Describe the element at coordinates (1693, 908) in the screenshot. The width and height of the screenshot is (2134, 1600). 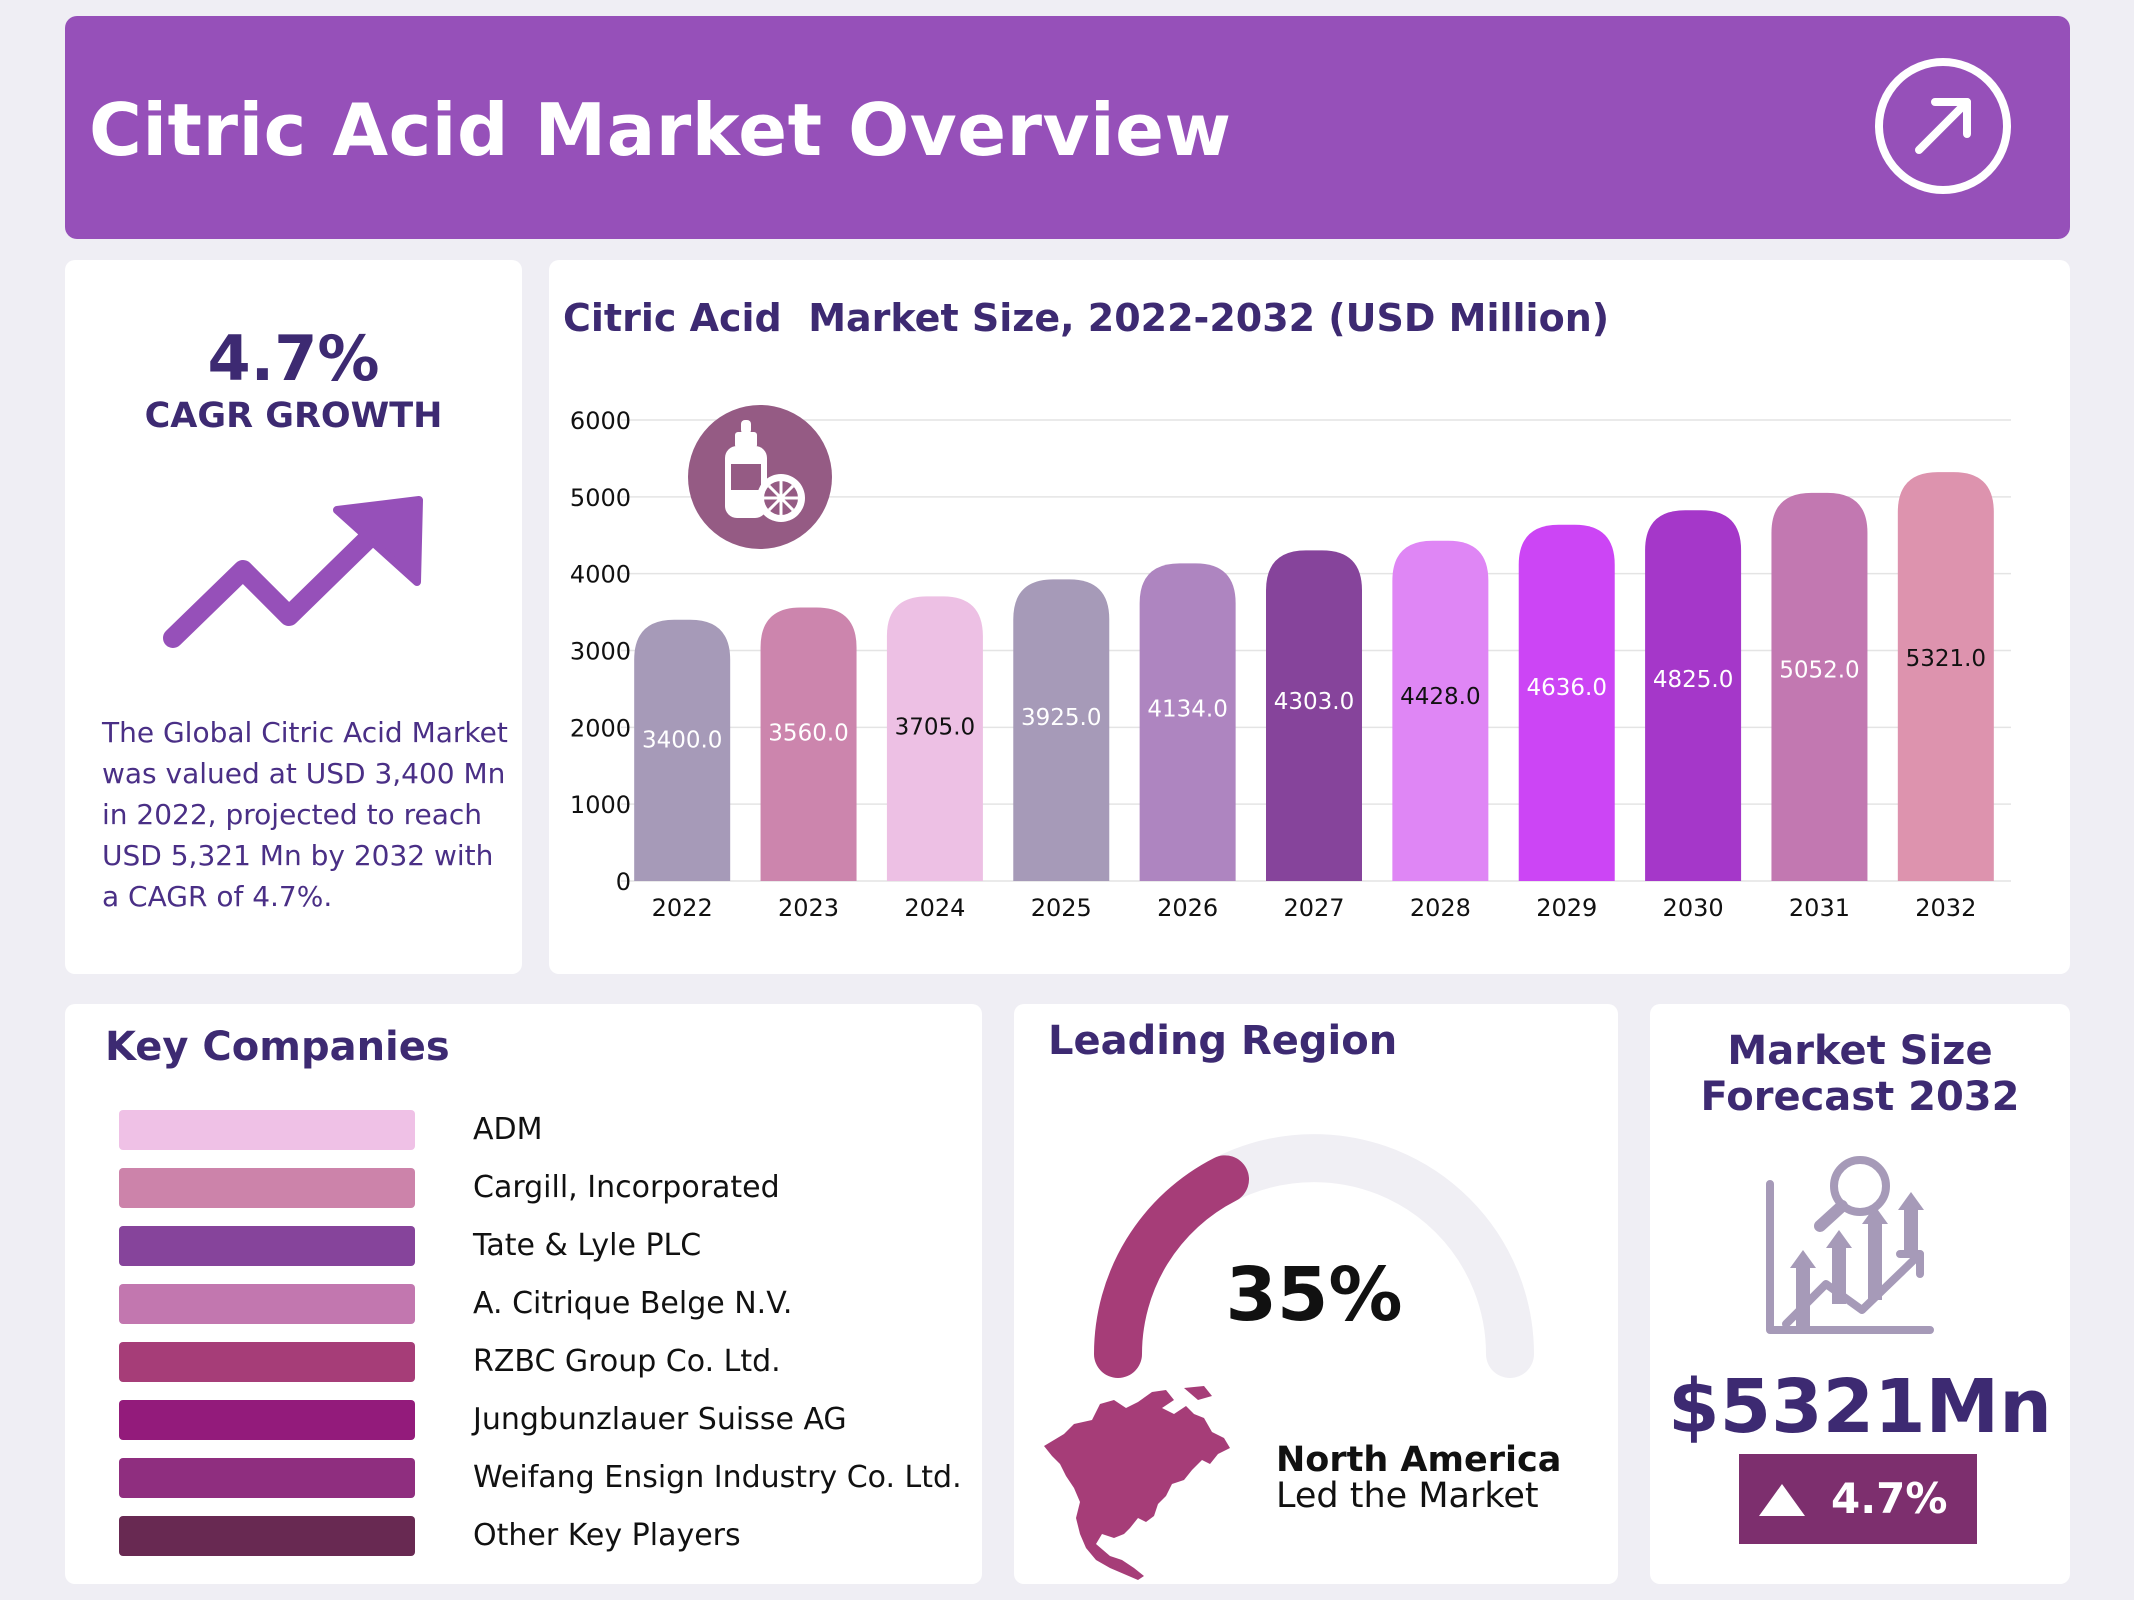
I see `x-tick-label: 2030` at that location.